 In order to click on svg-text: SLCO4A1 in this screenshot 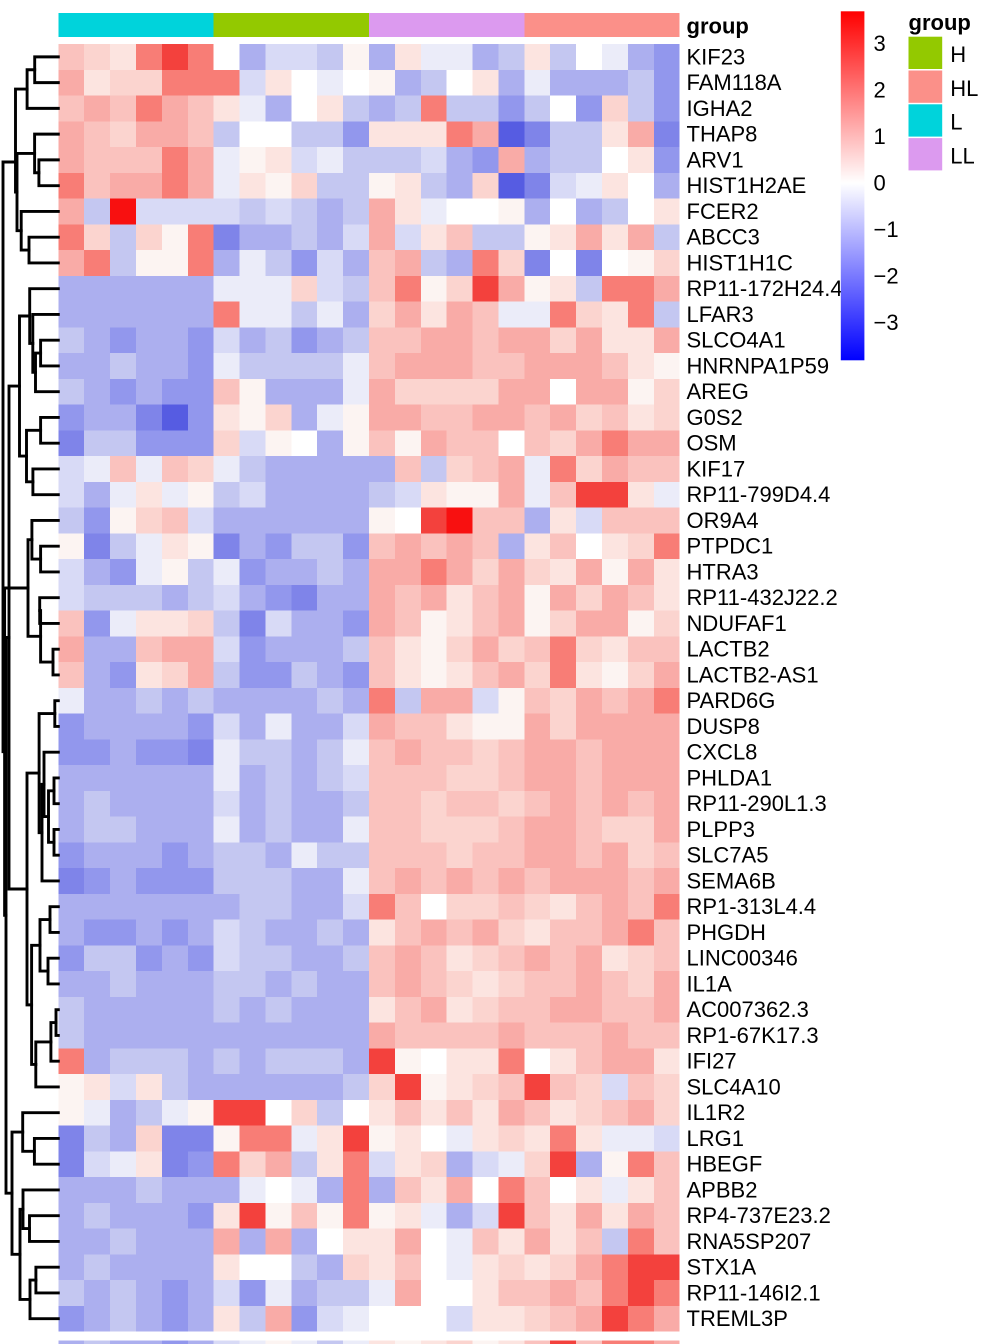, I will do `click(736, 340)`.